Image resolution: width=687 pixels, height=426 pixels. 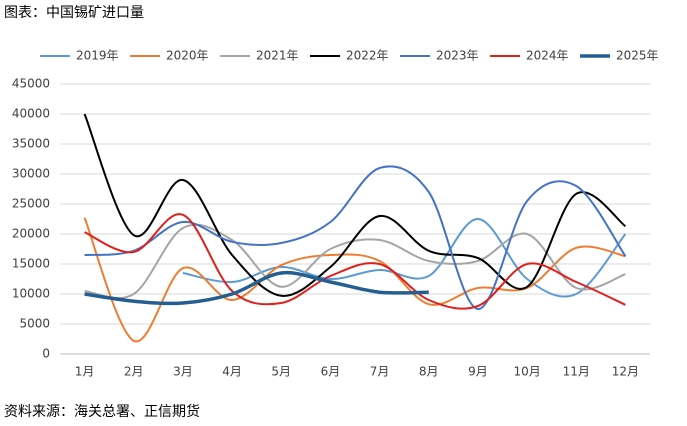 What do you see at coordinates (31, 144) in the screenshot?
I see `y-tick-label: 35000` at bounding box center [31, 144].